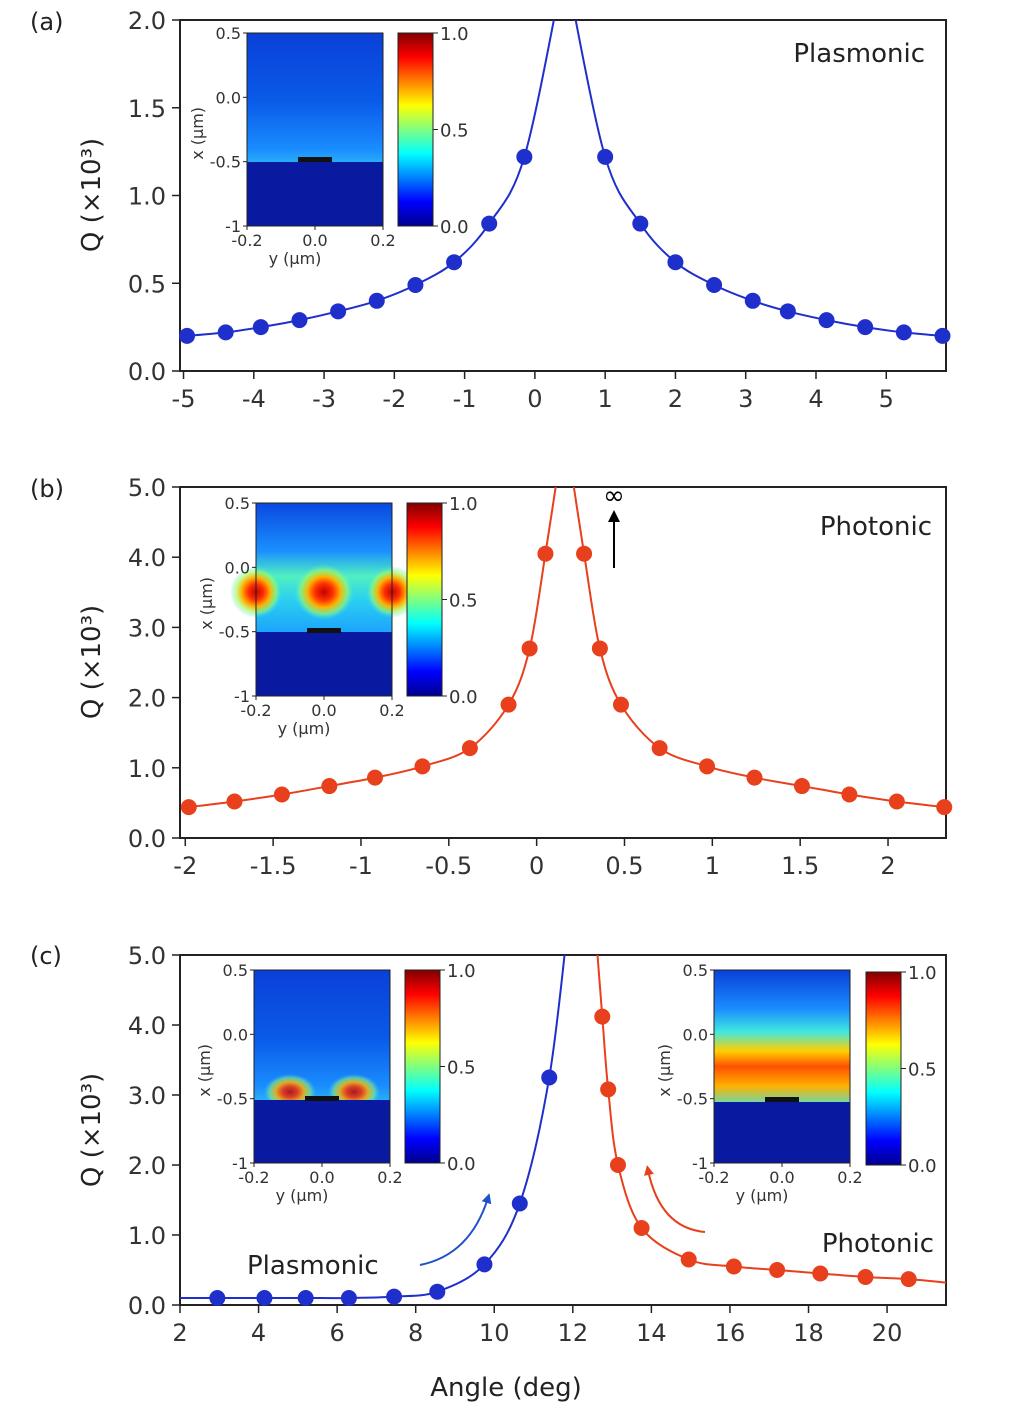  Describe the element at coordinates (800, 866) in the screenshot. I see `x-tick-label: 1.5` at that location.